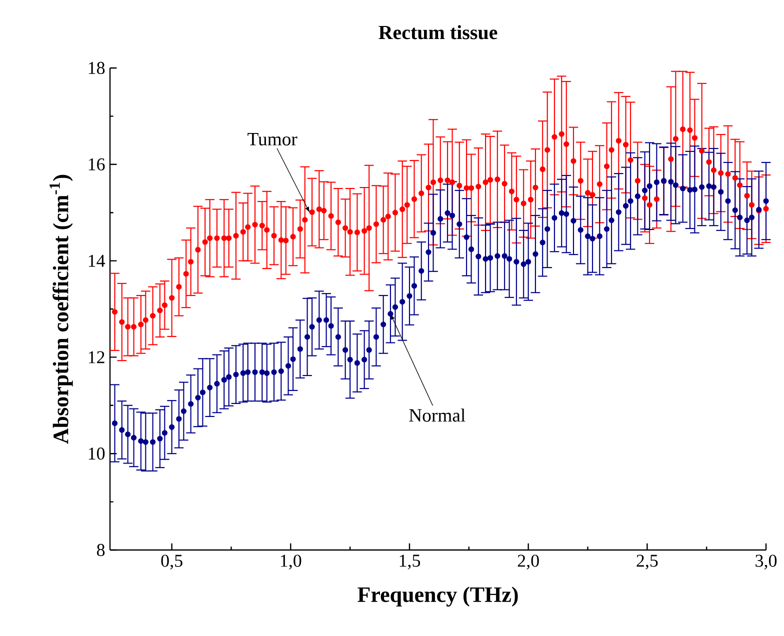  I want to click on y-tick-label: 8, so click(100, 550).